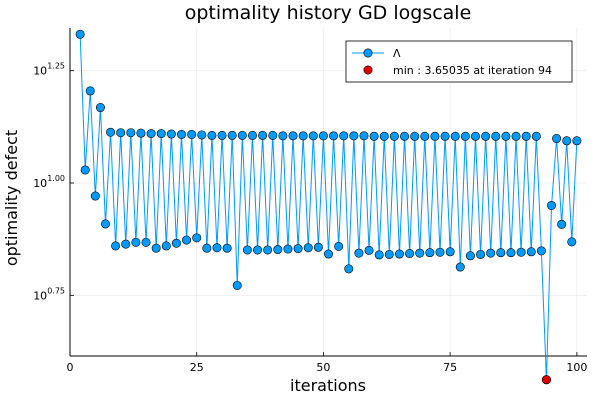 The height and width of the screenshot is (400, 600). Describe the element at coordinates (472, 70) in the screenshot. I see `legend-label-min: min : 3.65035 at iteration 94` at that location.